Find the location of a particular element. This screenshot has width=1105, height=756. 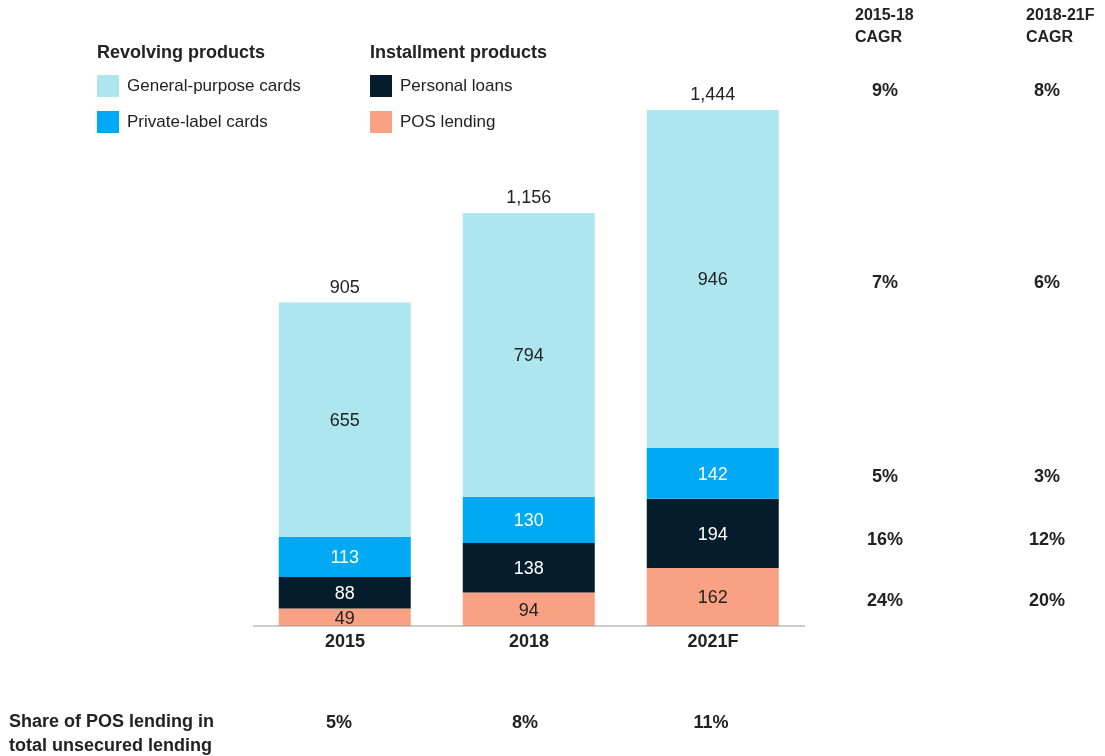

text: 16% is located at coordinates (885, 539).